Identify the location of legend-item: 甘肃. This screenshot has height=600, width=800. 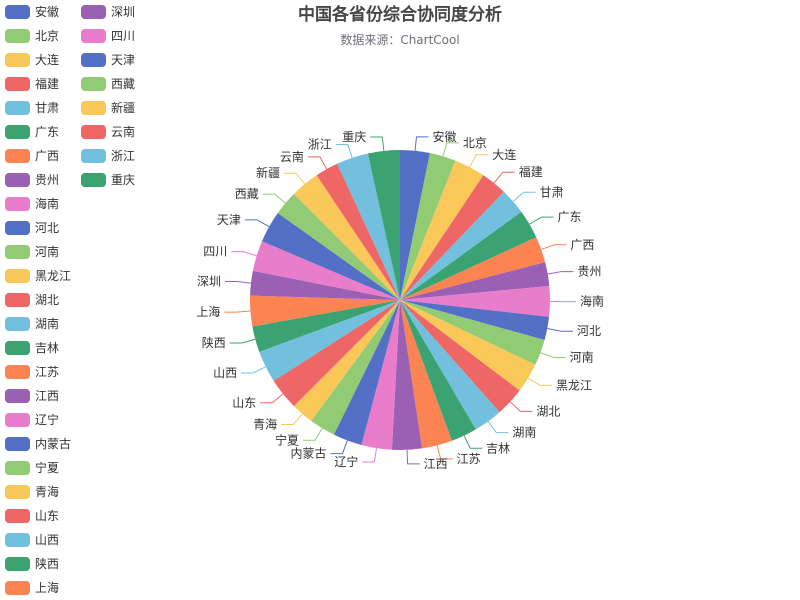
(32, 108).